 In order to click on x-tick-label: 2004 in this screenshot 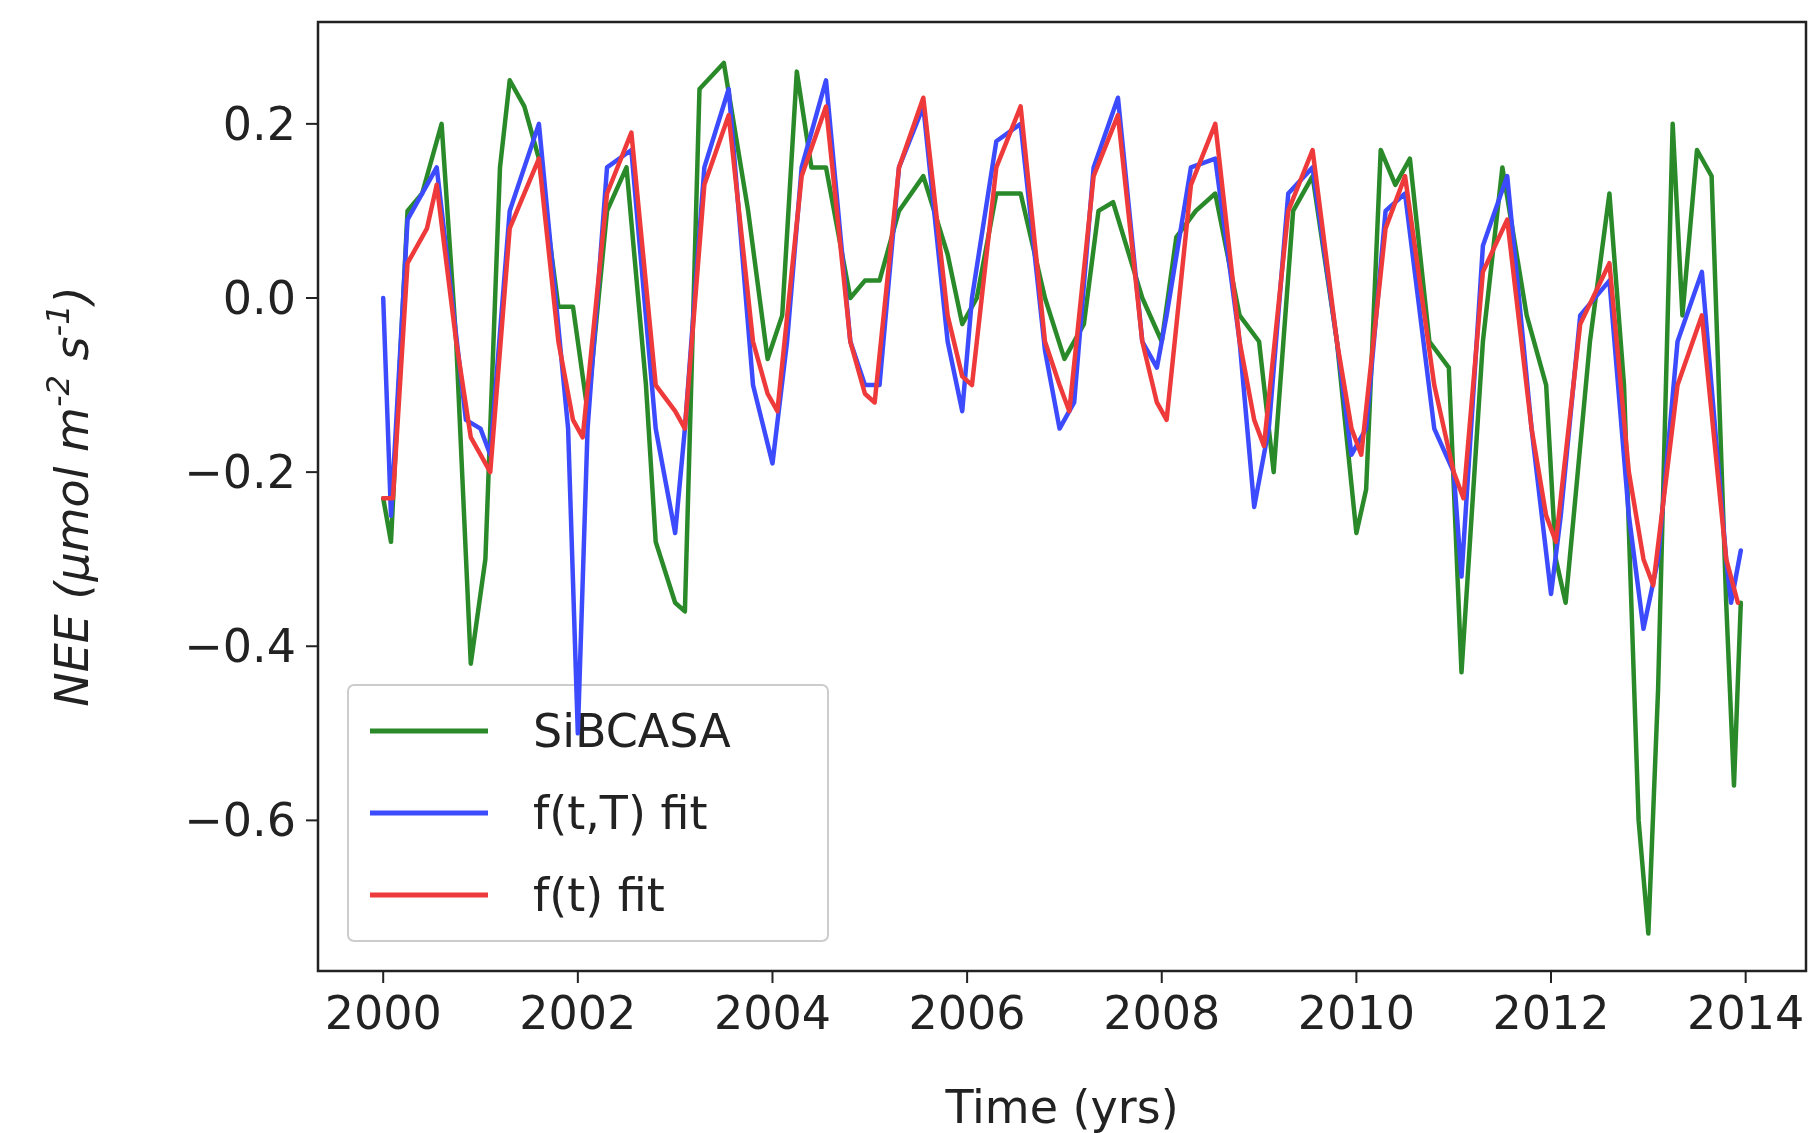, I will do `click(772, 1013)`.